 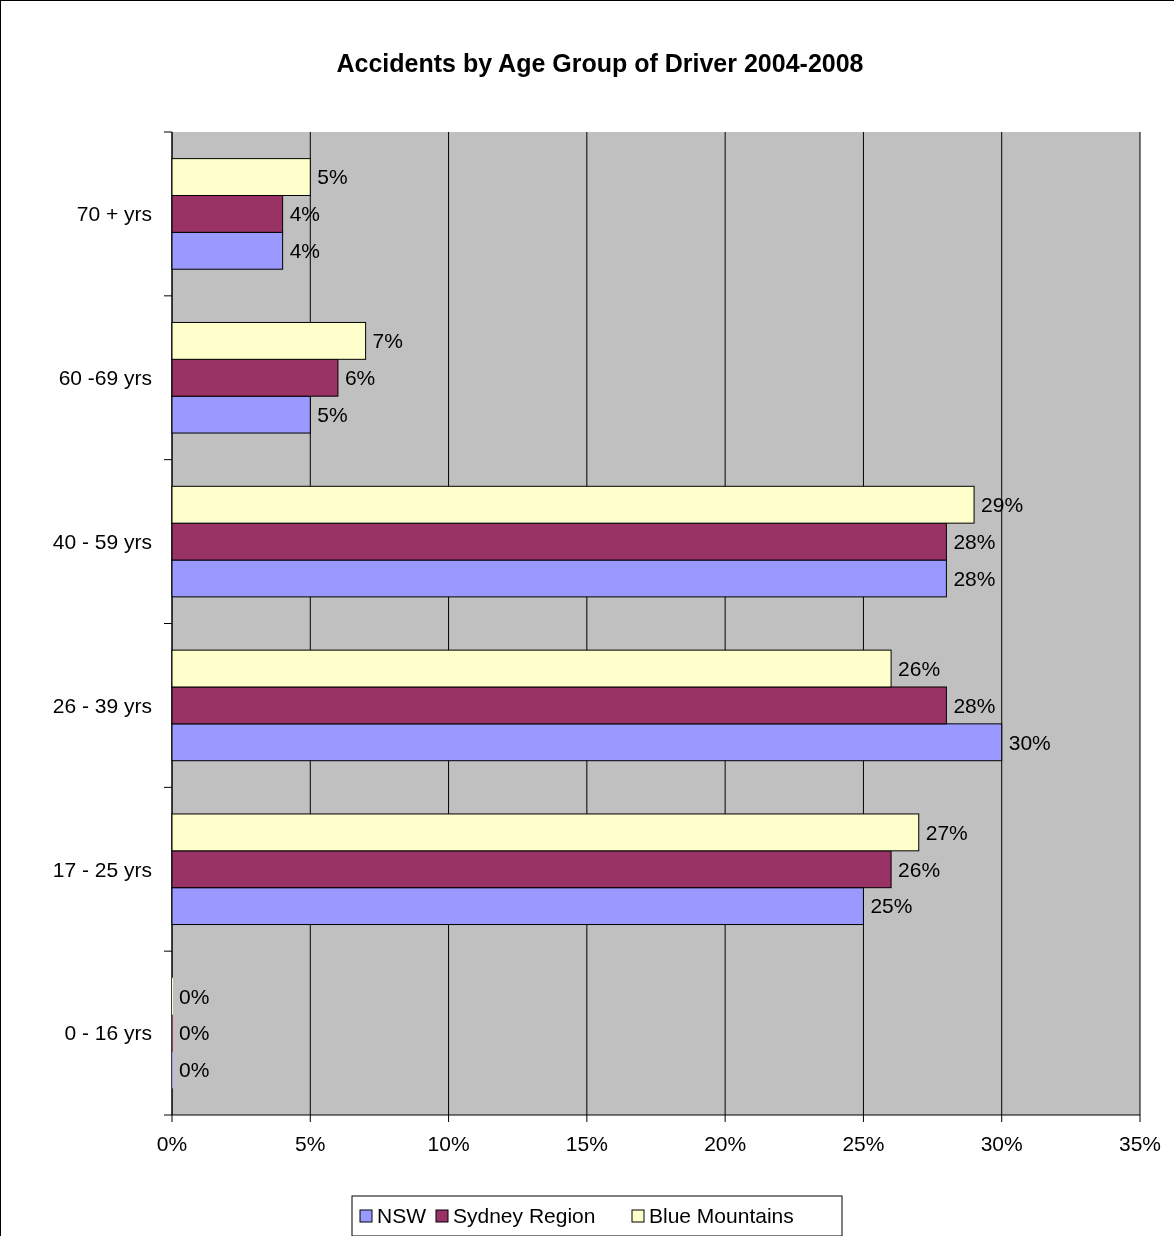 I want to click on x-tick-label: 35%, so click(x=1140, y=1143).